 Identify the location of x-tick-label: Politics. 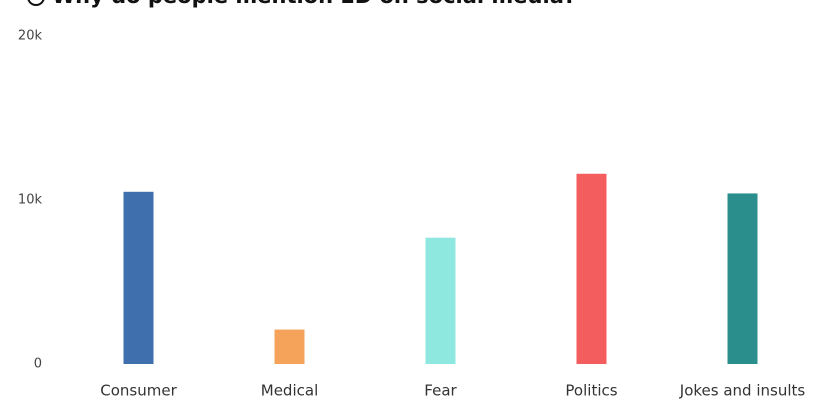
(591, 391).